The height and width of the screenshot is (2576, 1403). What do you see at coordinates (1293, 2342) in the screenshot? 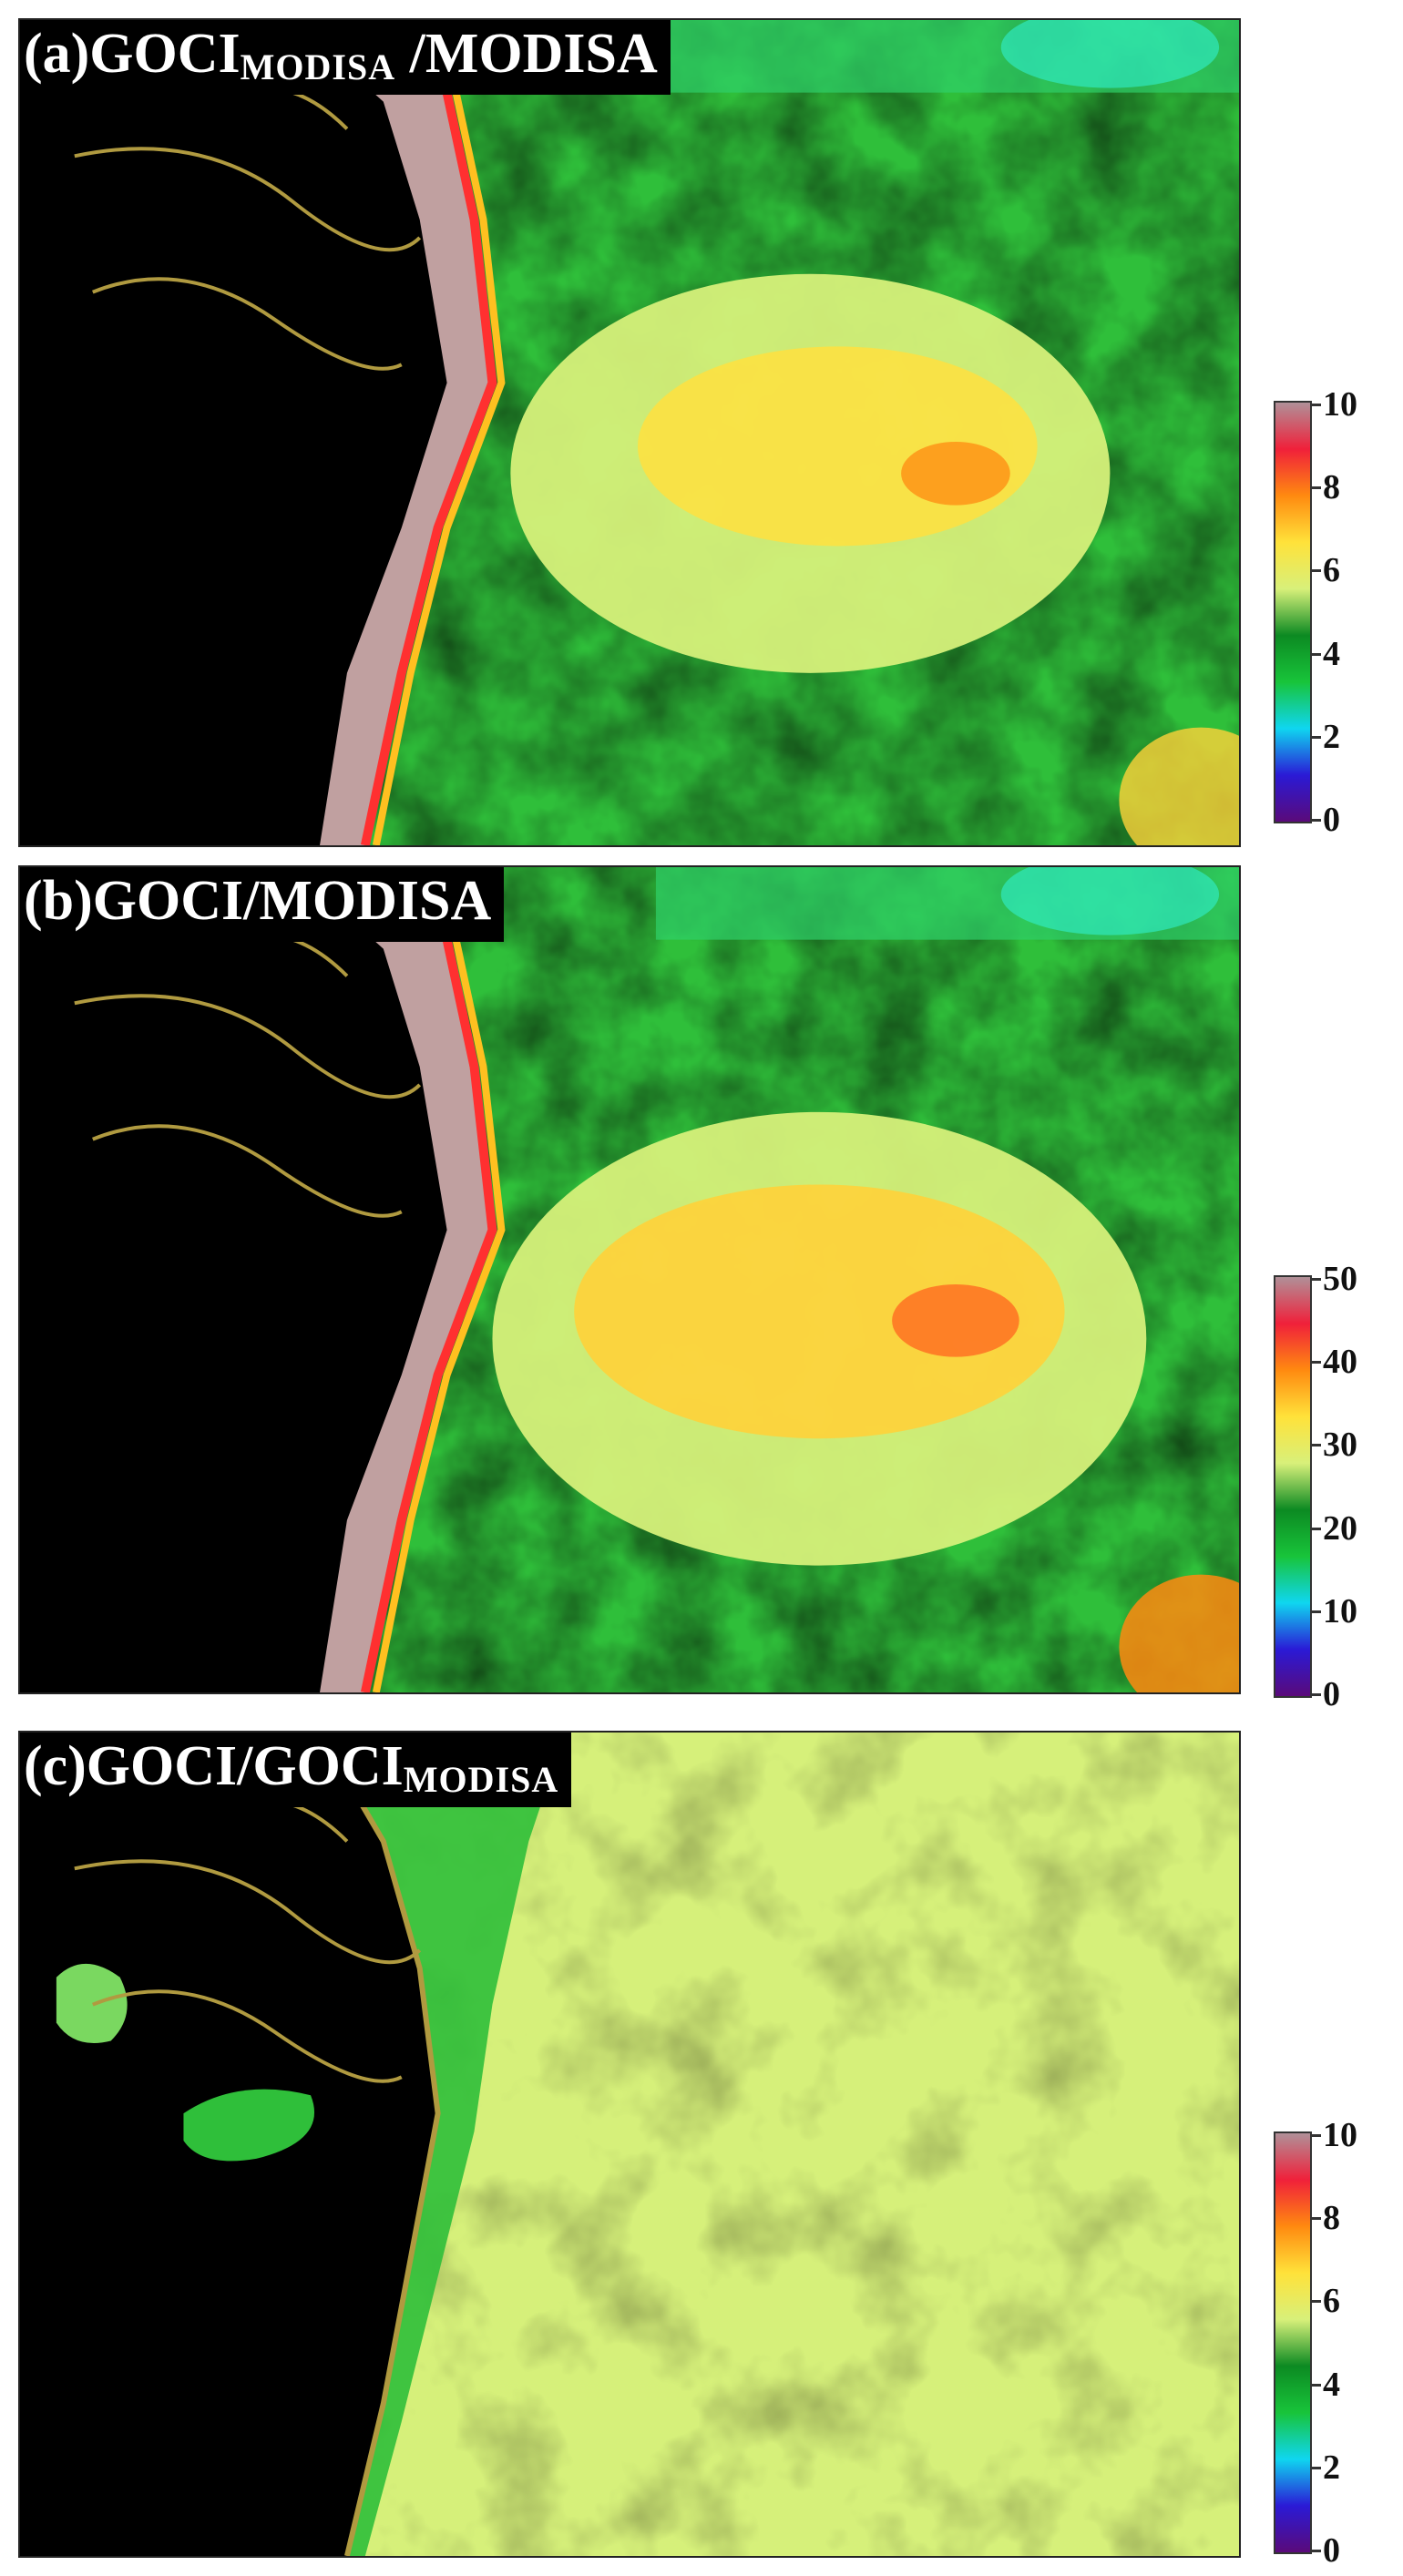
I see `colorbar-c` at bounding box center [1293, 2342].